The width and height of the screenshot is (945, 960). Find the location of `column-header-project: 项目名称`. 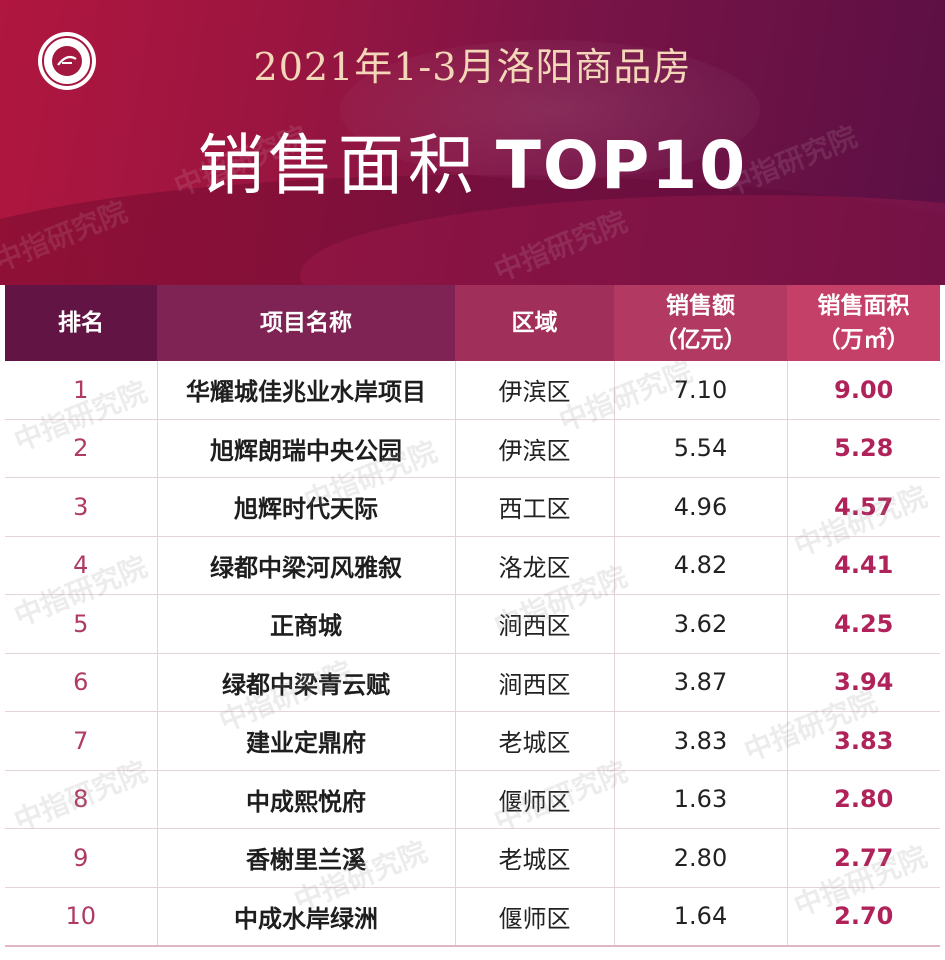

column-header-project: 项目名称 is located at coordinates (306, 323).